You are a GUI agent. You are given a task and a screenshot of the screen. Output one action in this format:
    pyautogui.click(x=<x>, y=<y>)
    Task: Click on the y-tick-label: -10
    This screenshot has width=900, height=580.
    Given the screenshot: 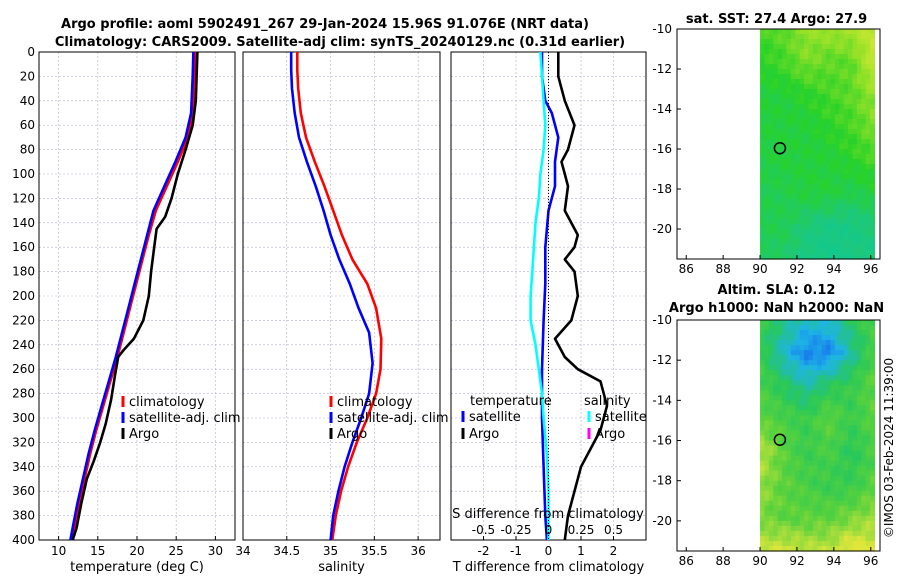 What is the action you would take?
    pyautogui.click(x=662, y=320)
    